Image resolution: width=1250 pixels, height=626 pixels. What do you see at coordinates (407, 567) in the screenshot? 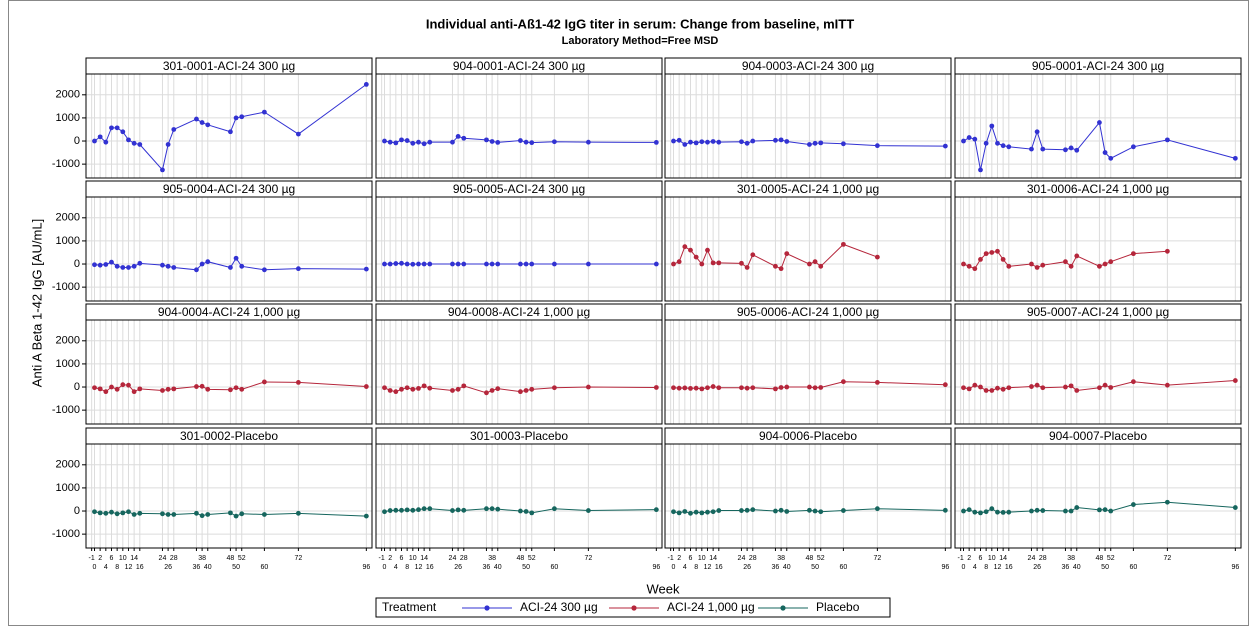
I see `x-tick-label: 8` at bounding box center [407, 567].